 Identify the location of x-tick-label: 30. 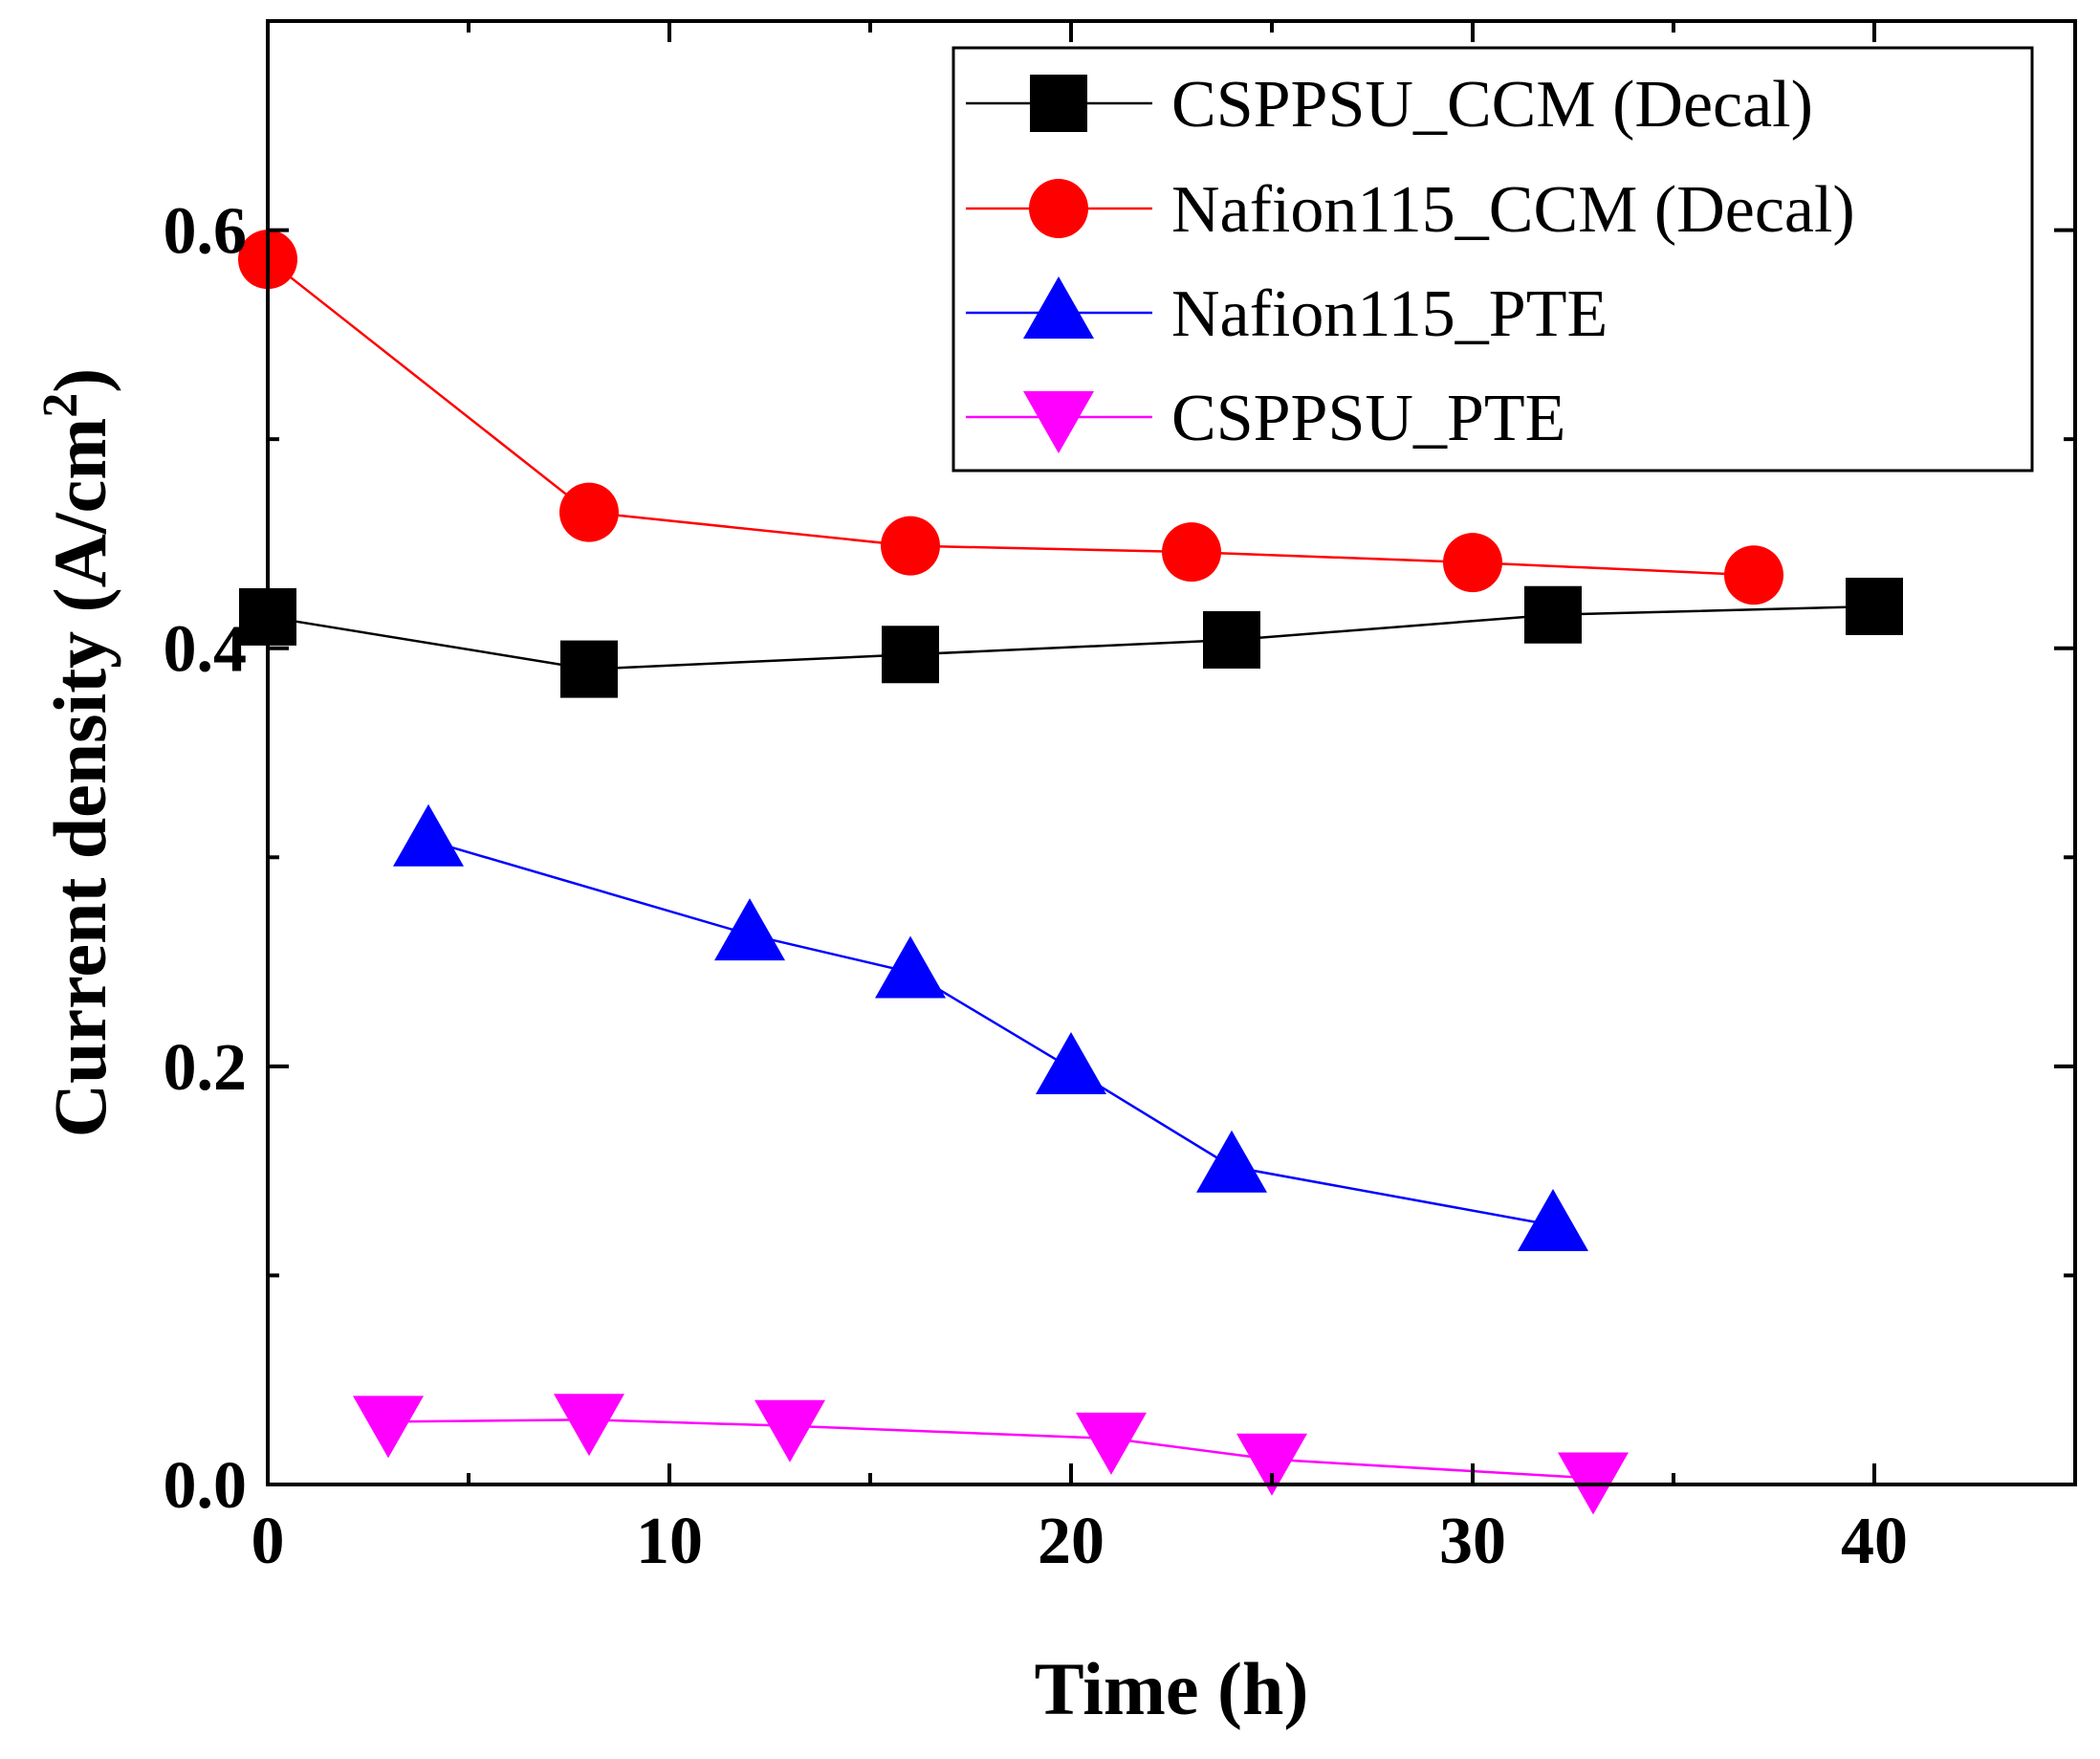
(1473, 1541).